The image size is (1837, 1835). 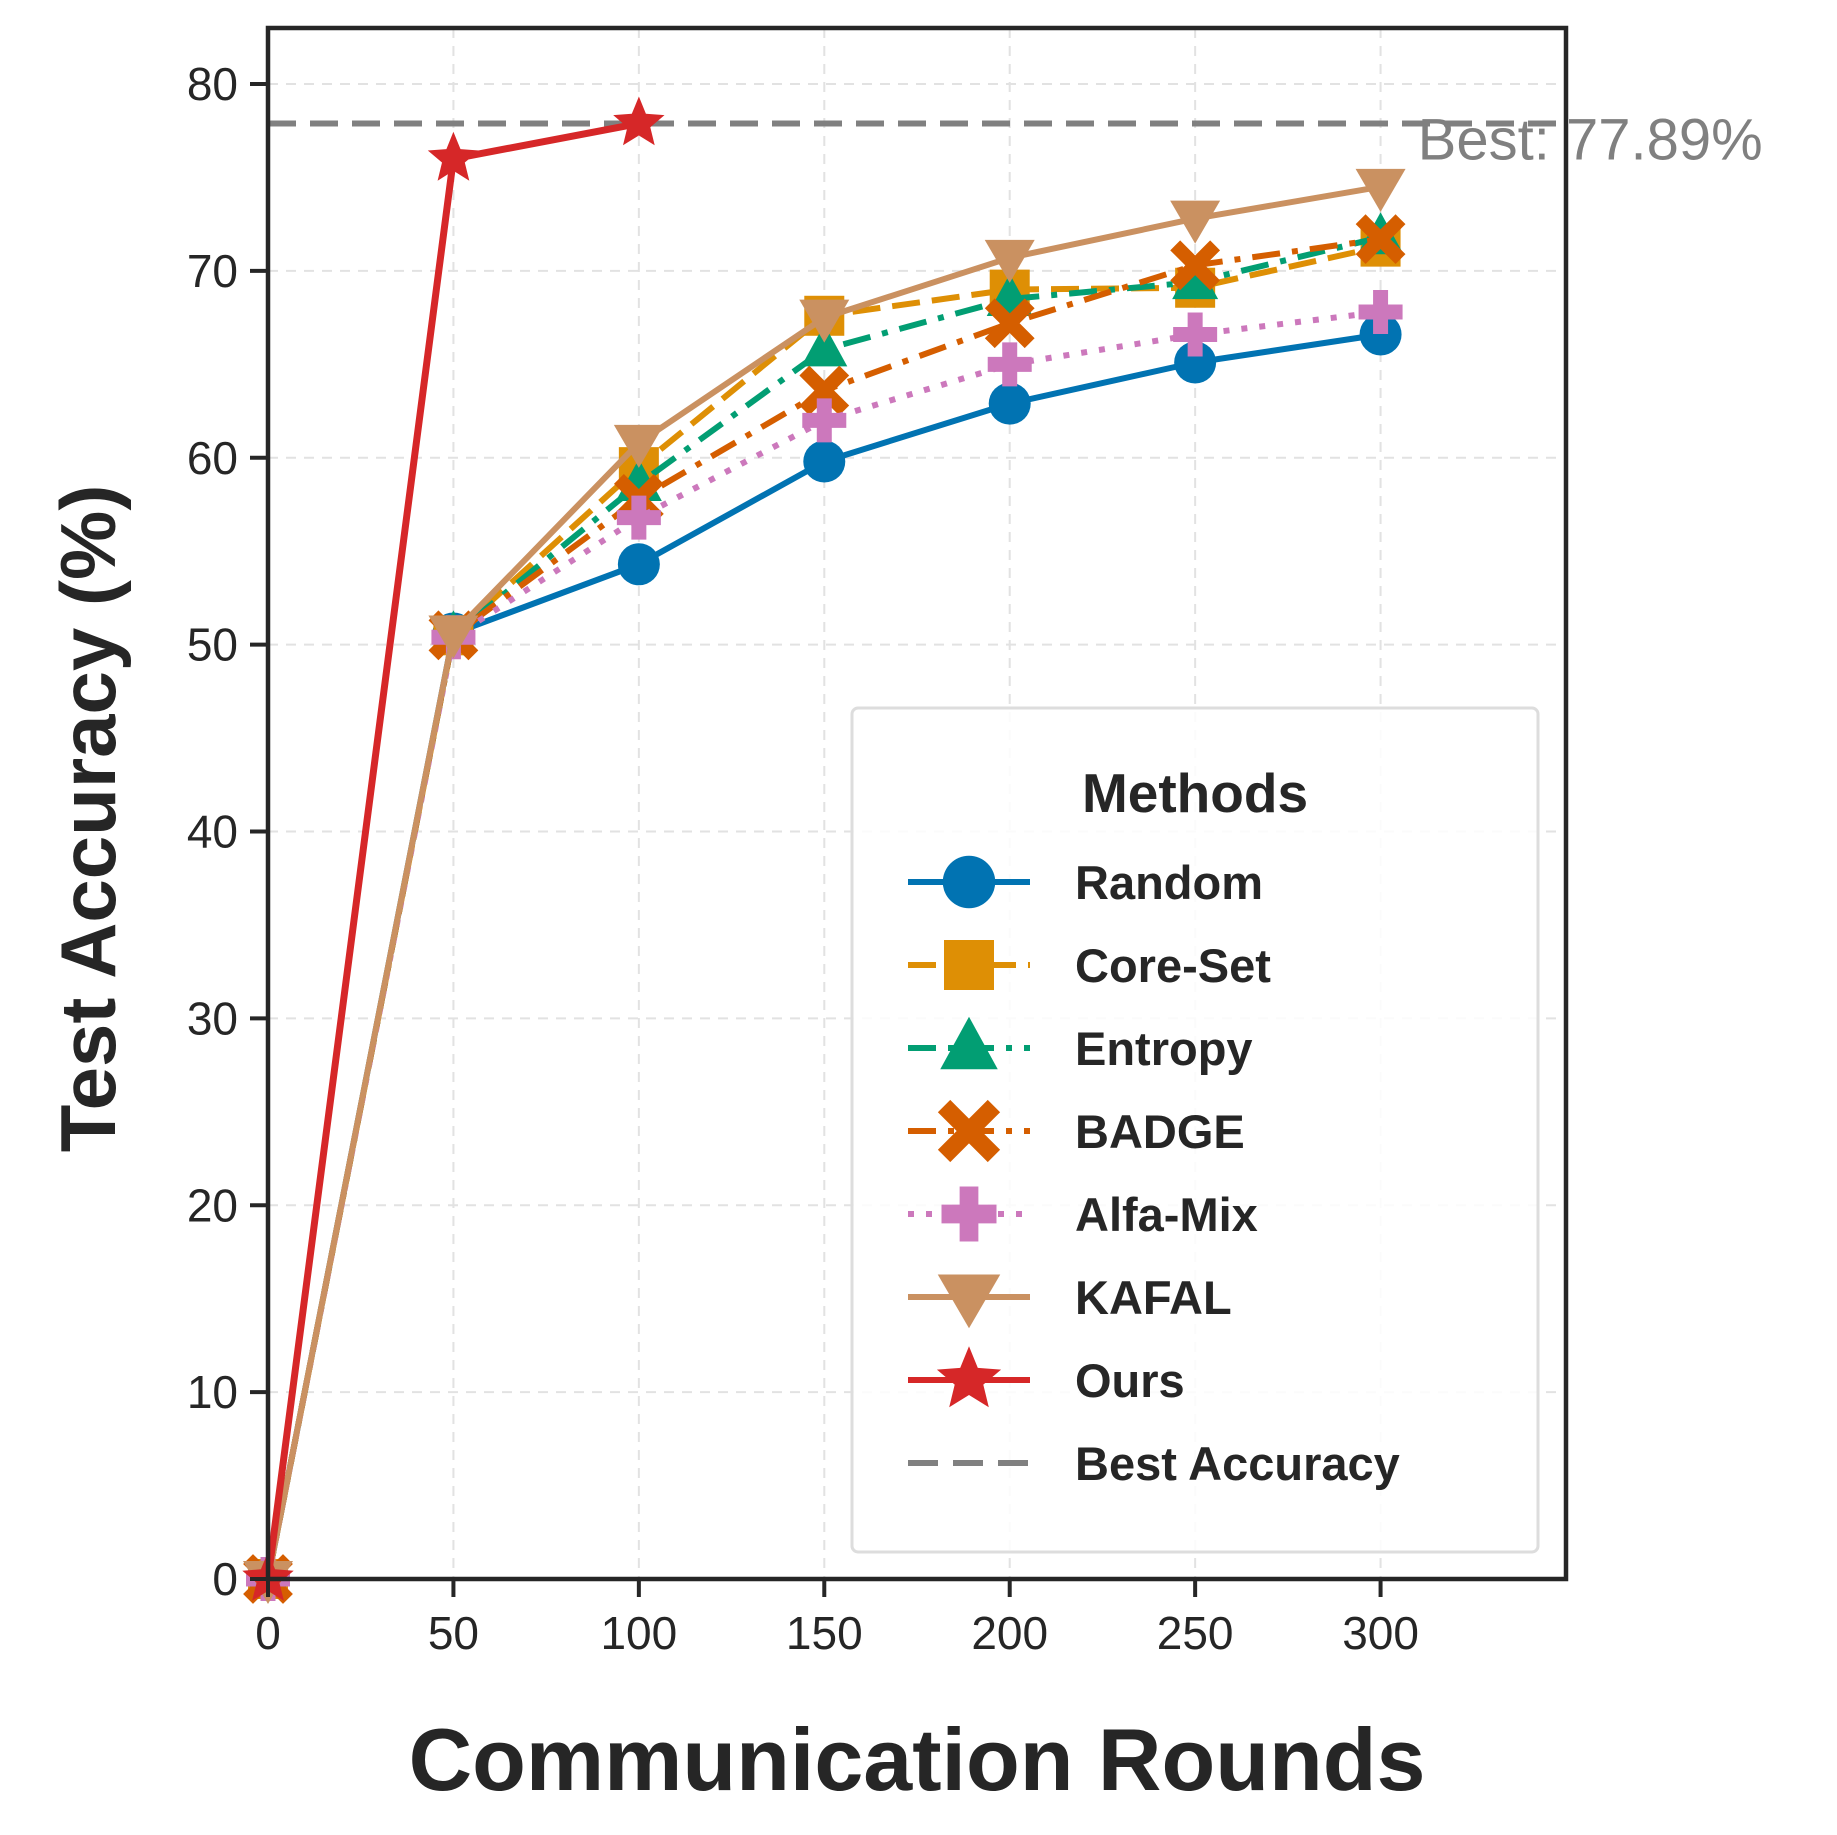 I want to click on legend-marker-badge, so click(x=969, y=1131).